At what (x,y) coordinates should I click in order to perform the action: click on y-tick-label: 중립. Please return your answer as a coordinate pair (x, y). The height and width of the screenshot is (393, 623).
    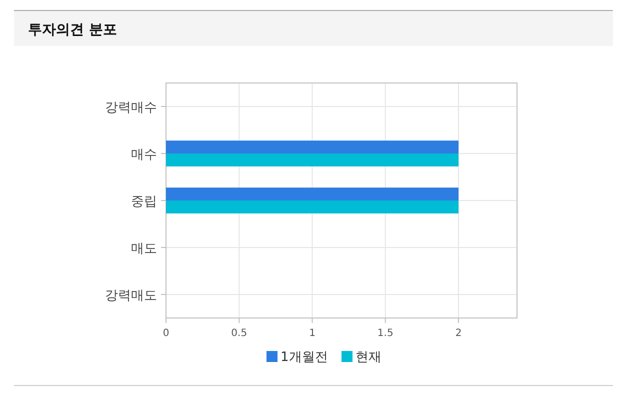
    Looking at the image, I should click on (144, 202).